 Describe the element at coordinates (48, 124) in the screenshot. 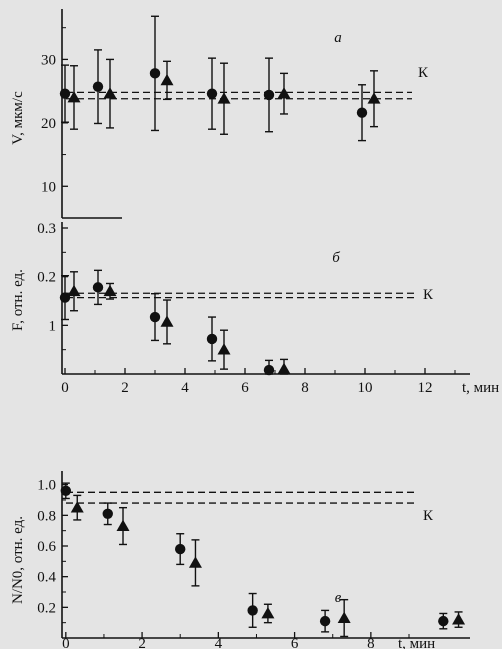

I see `y-tick-label: 20` at that location.